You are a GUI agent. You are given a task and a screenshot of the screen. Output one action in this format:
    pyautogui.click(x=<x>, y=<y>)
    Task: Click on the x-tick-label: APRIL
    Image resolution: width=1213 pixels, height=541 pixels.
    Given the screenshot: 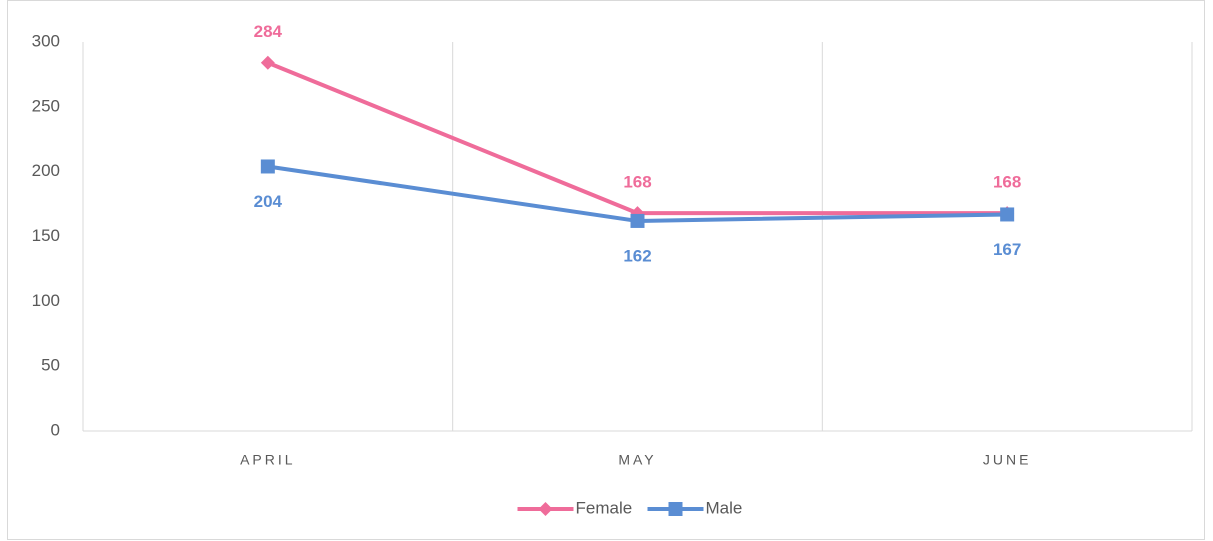 What is the action you would take?
    pyautogui.click(x=267, y=460)
    